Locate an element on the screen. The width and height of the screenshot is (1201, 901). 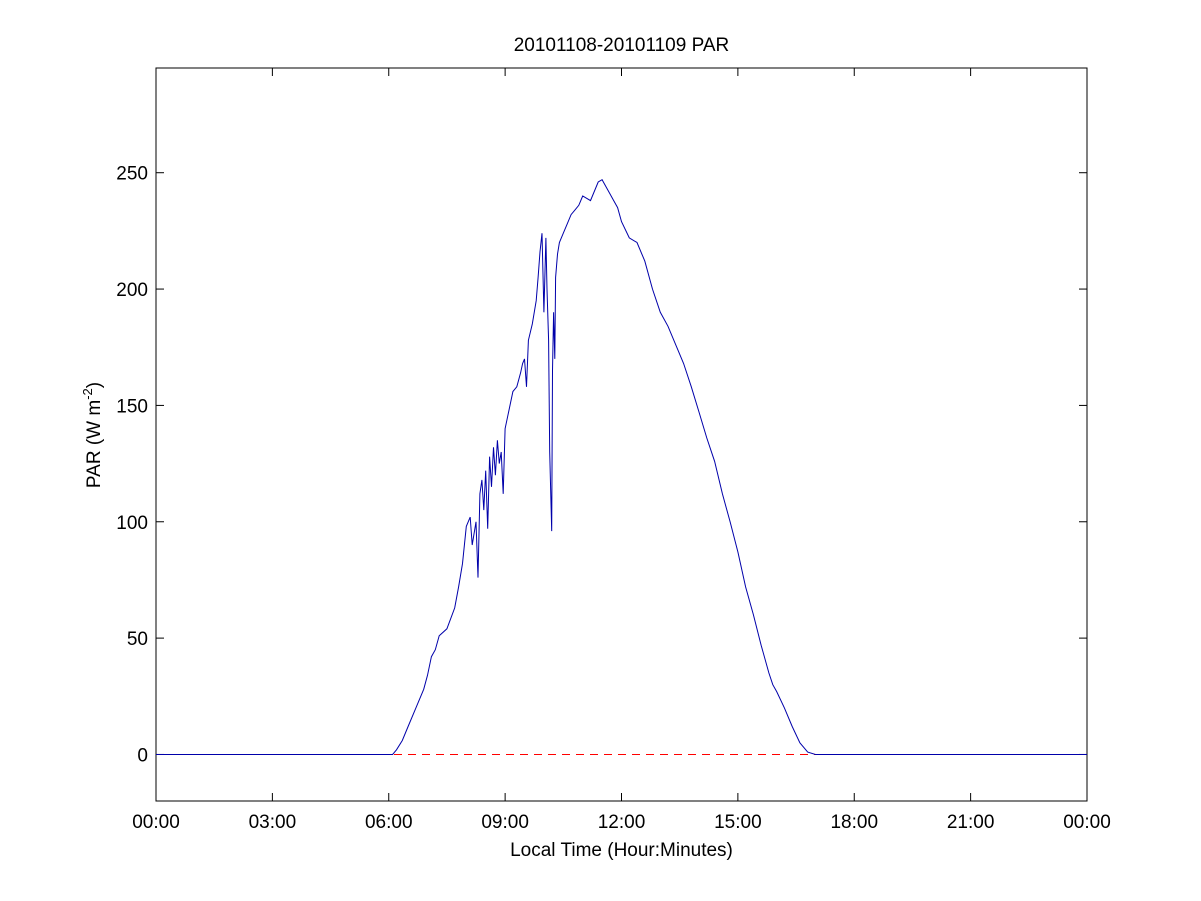
y-tick-label: 150 is located at coordinates (132, 406).